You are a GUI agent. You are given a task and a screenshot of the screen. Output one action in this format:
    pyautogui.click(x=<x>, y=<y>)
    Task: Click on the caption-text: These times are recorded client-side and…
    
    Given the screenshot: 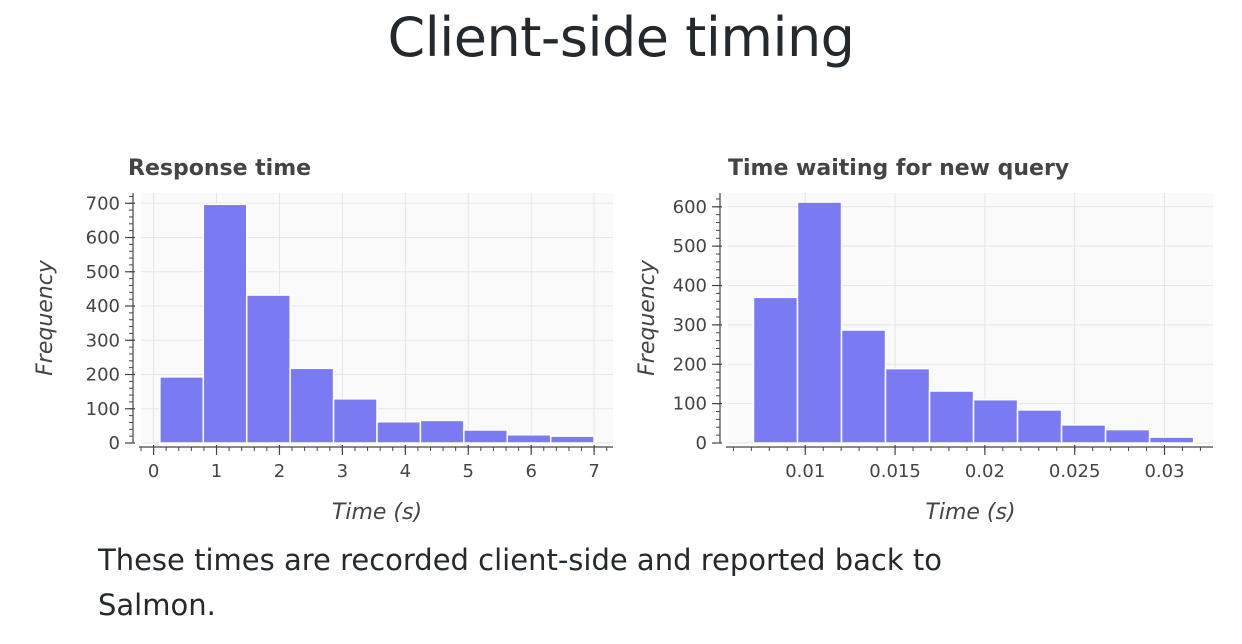 What is the action you would take?
    pyautogui.click(x=520, y=582)
    